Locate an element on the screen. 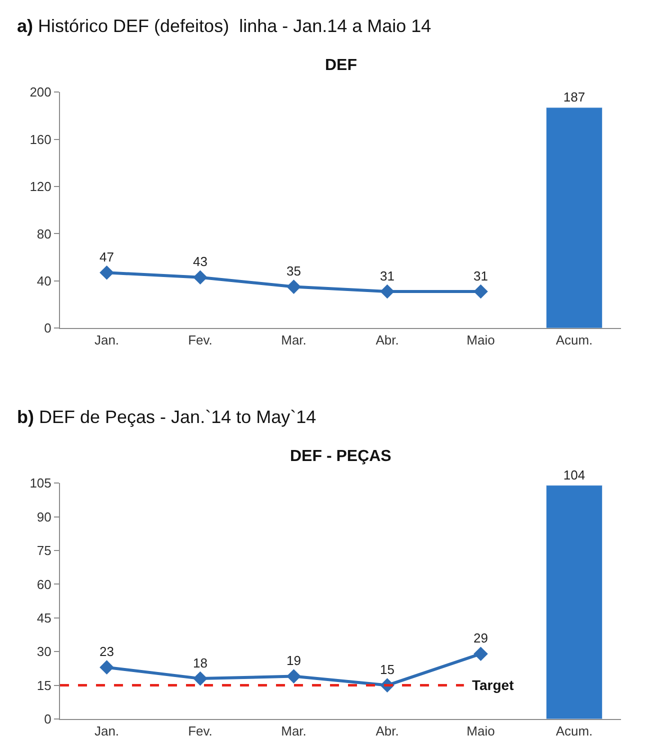  chart-title: a) Histórico DEF (defeitos) linha - Jan.14 a Maio 14 is located at coordinates (224, 26).